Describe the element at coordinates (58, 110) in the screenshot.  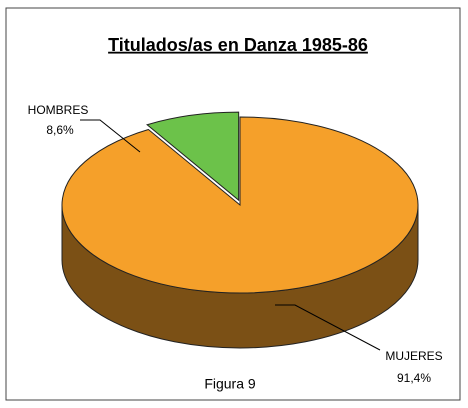
I see `category-label: HOMBRES` at that location.